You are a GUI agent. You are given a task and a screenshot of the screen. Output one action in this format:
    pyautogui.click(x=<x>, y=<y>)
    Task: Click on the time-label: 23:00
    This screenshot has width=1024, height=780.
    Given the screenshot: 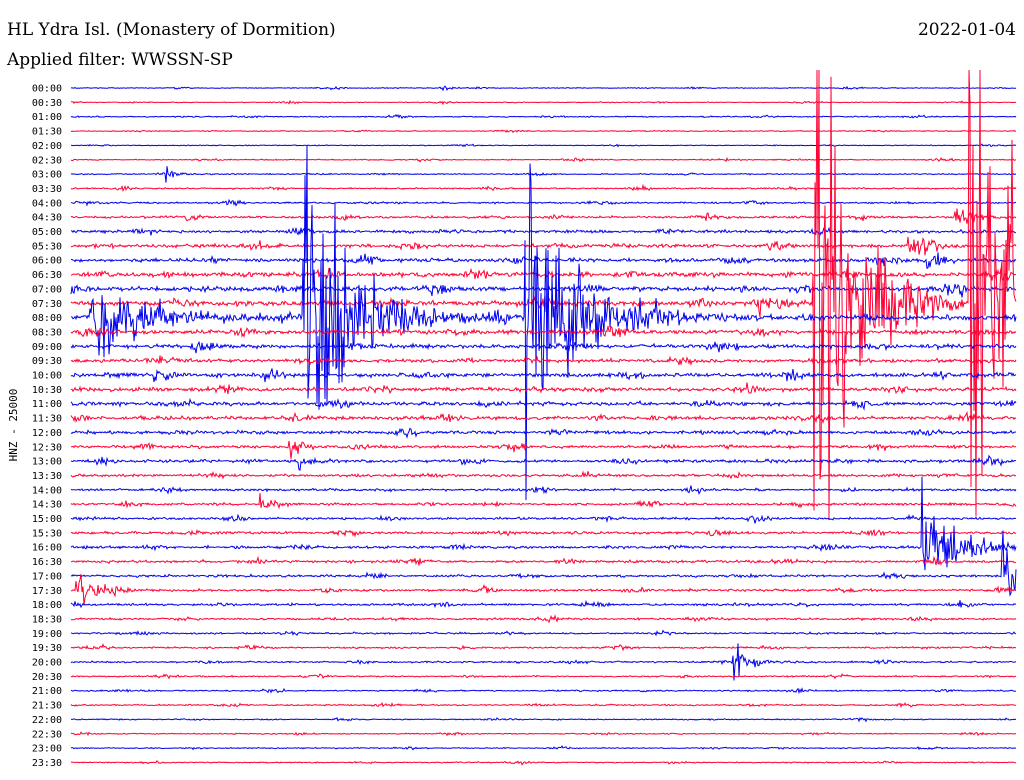 What is the action you would take?
    pyautogui.click(x=47, y=749)
    